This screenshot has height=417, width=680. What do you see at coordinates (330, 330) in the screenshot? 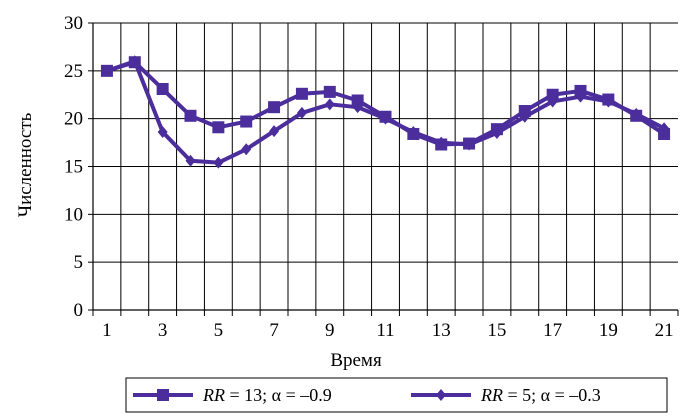
I see `x-tick-label: 9` at bounding box center [330, 330].